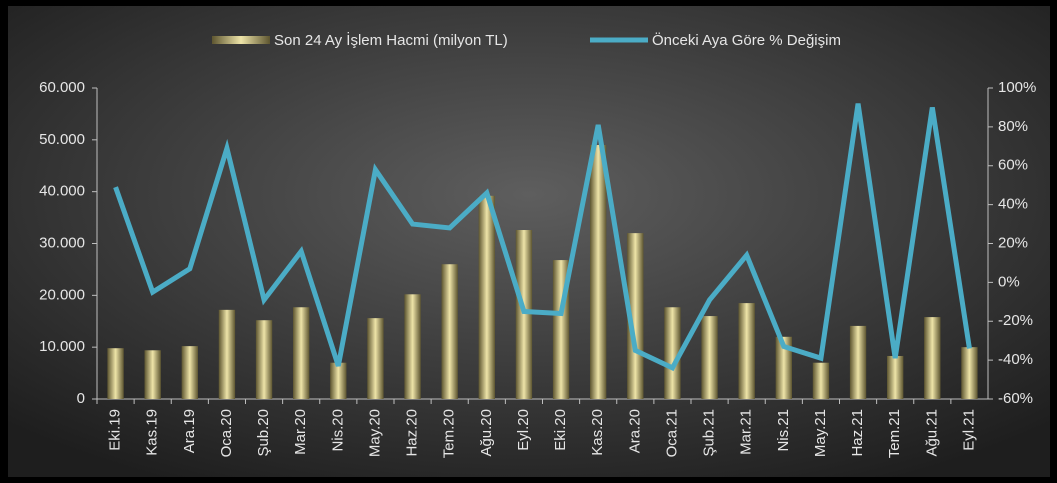 This screenshot has height=483, width=1057. Describe the element at coordinates (746, 432) in the screenshot. I see `x-tick-label: Mar.21` at that location.